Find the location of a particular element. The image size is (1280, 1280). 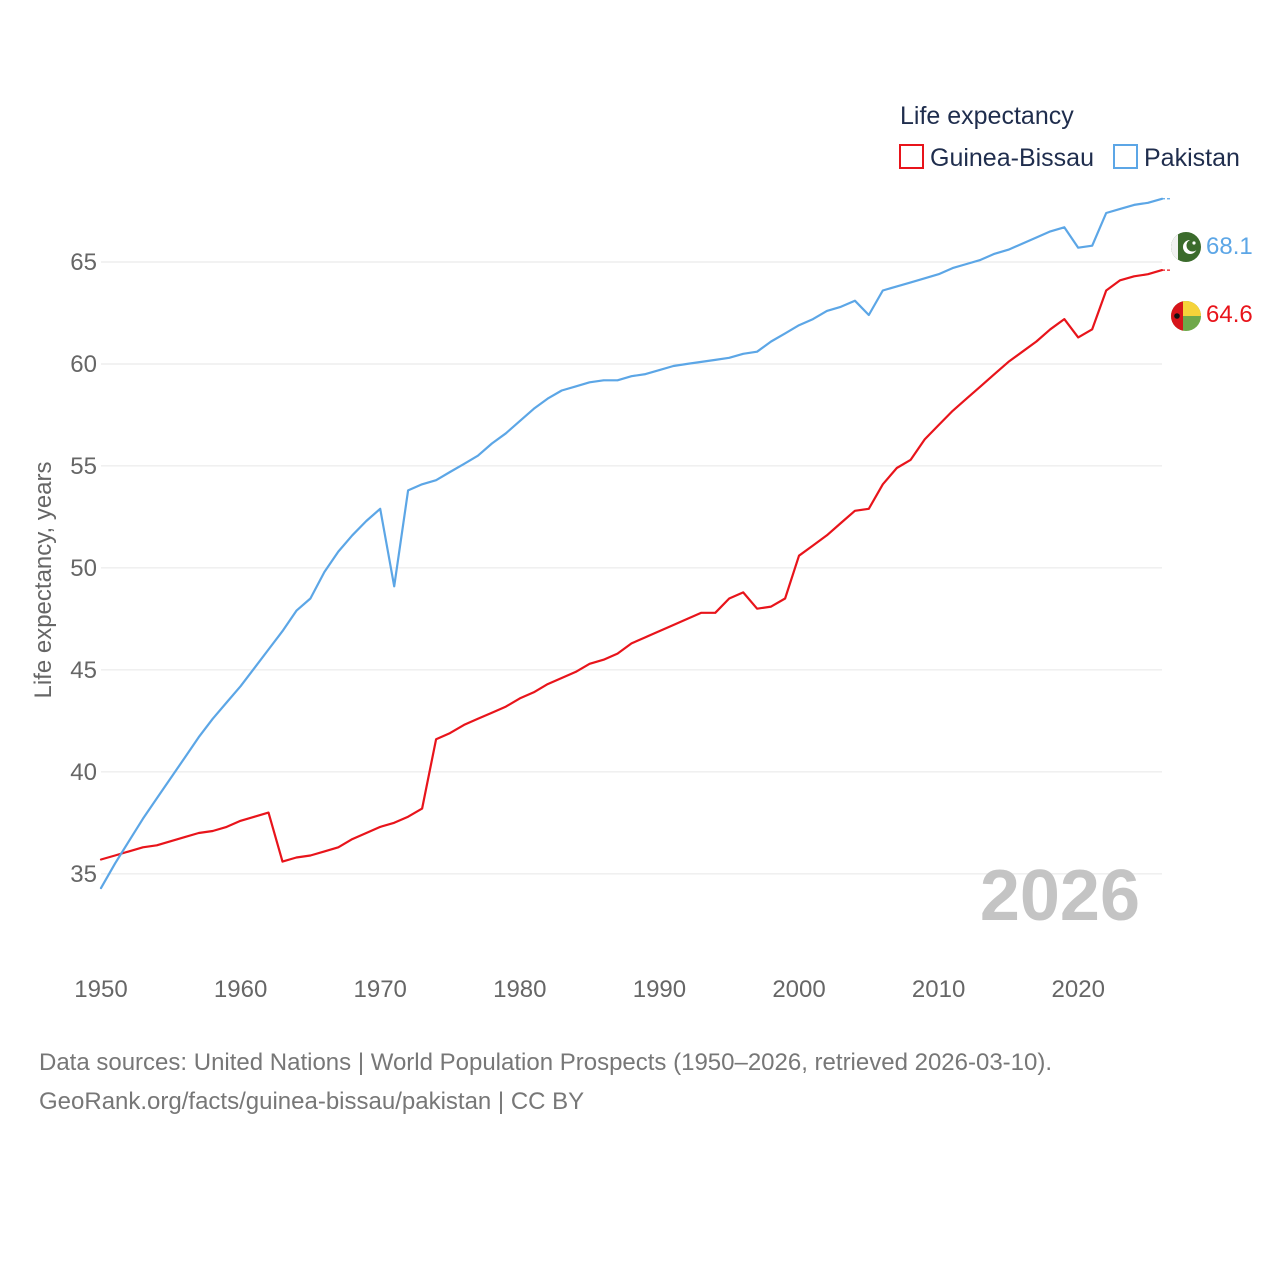

data-point-pakistan-2009 is located at coordinates (924, 278).